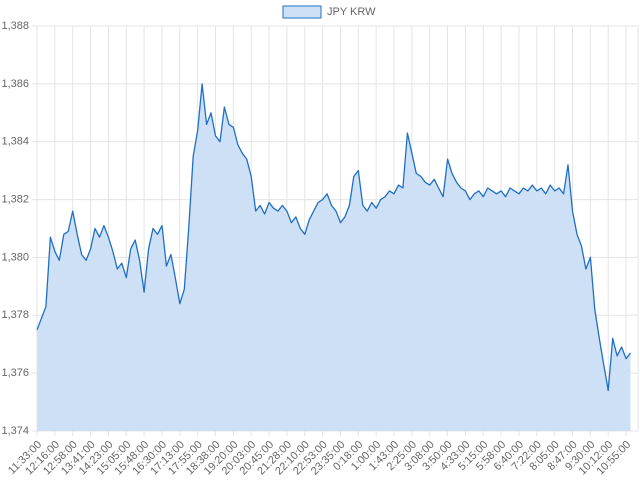 Image resolution: width=640 pixels, height=480 pixels. Describe the element at coordinates (15, 373) in the screenshot. I see `y-tick-label: 1,376` at that location.